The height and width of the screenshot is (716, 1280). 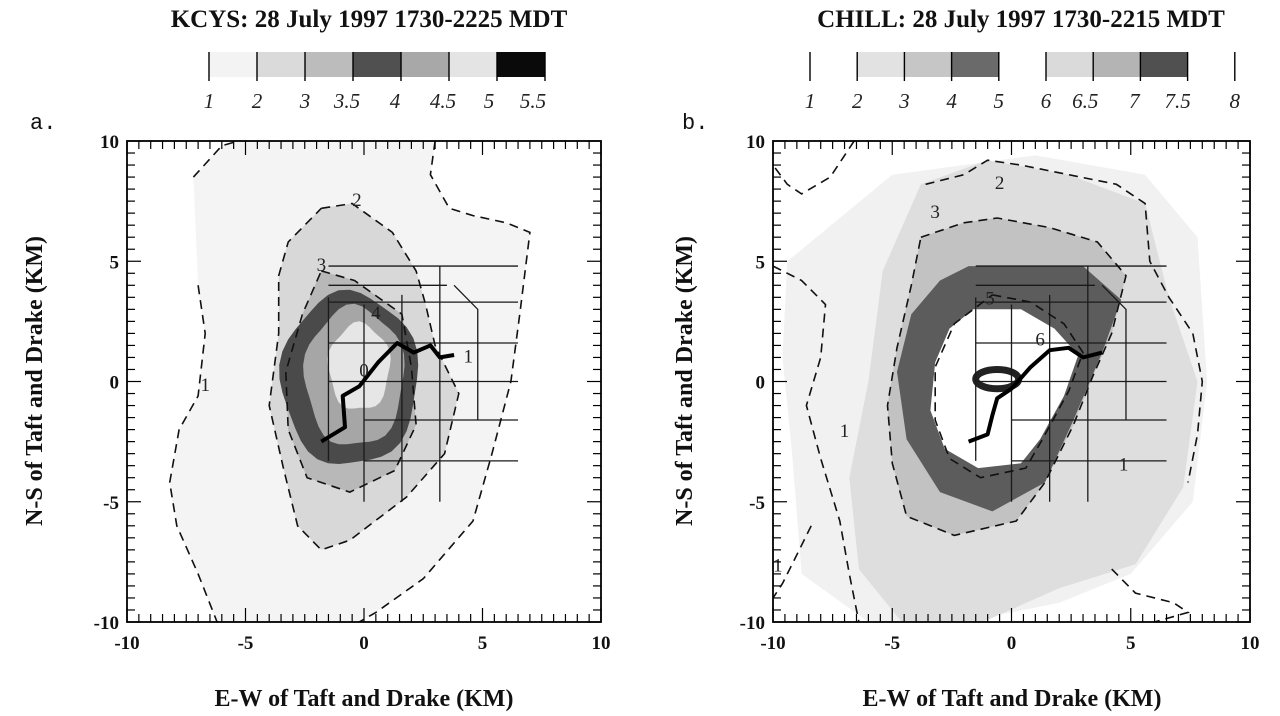 What do you see at coordinates (369, 19) in the screenshot?
I see `panel-a-title: KCYS: 28 July 1997 1730-2225 MDT` at bounding box center [369, 19].